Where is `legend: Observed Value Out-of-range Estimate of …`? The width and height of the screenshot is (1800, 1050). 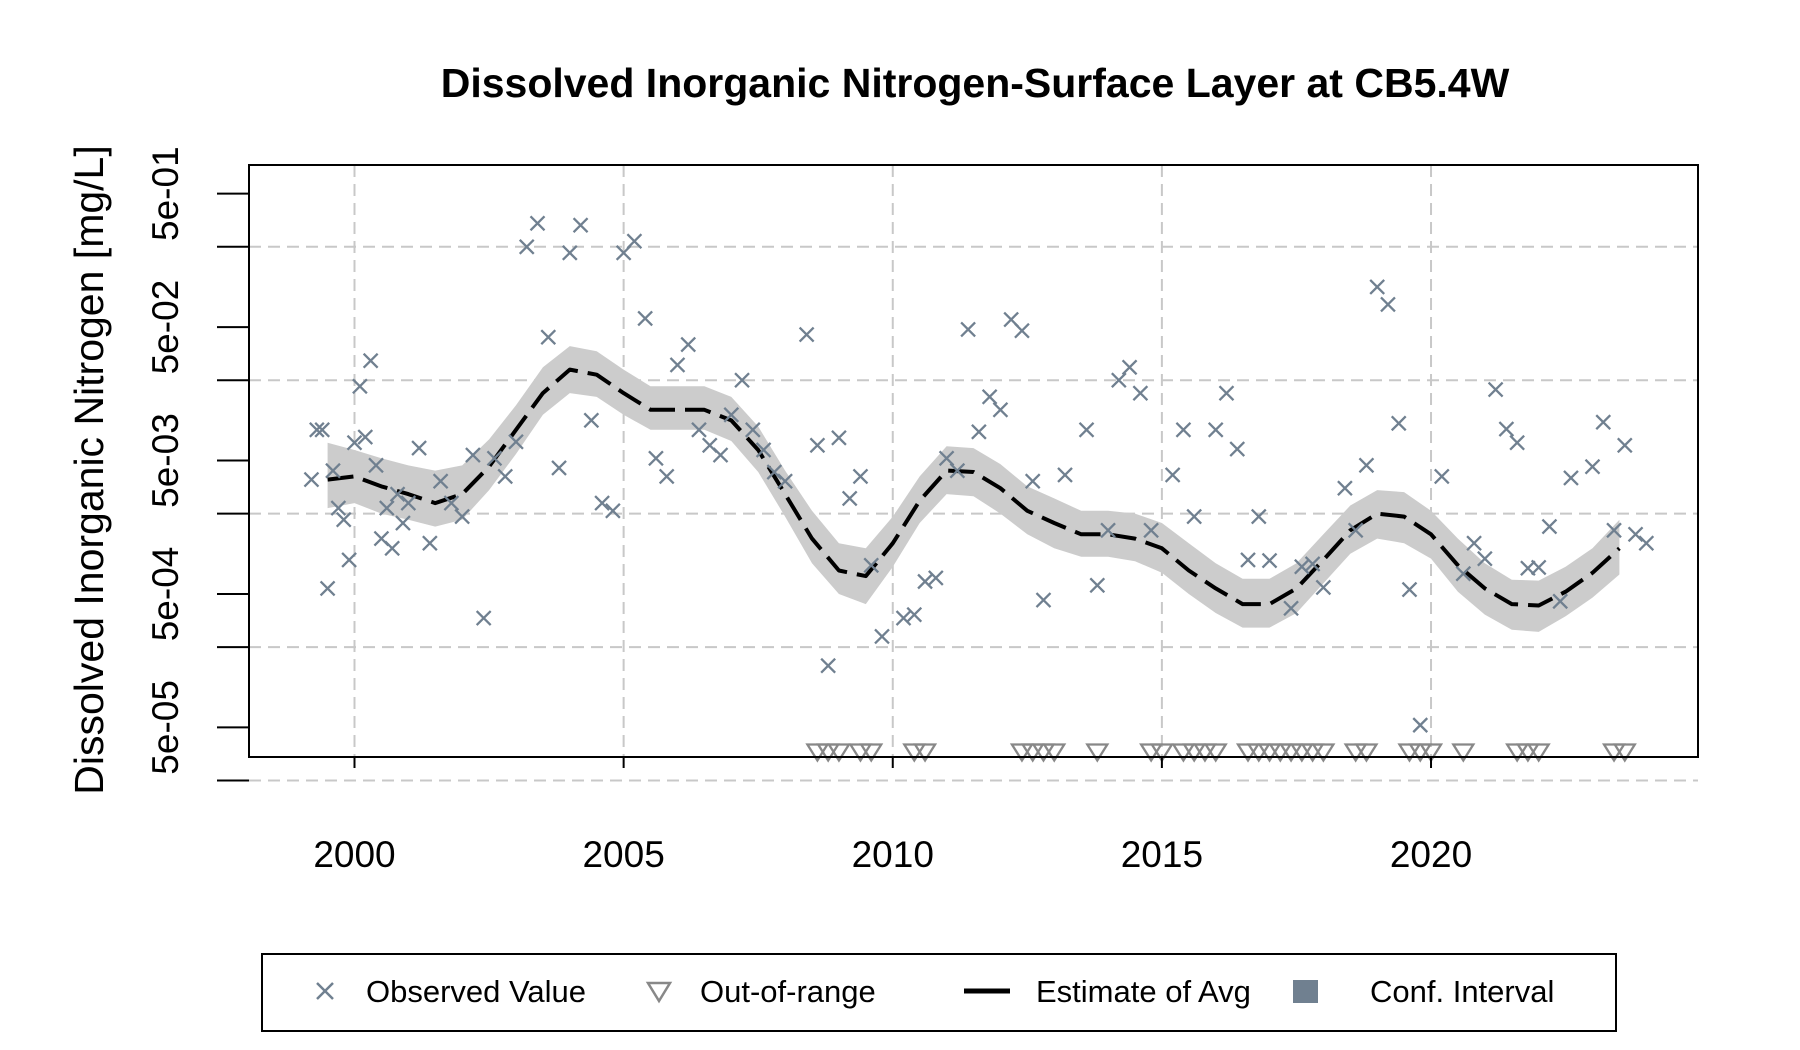 legend: Observed Value Out-of-range Estimate of … is located at coordinates (939, 992).